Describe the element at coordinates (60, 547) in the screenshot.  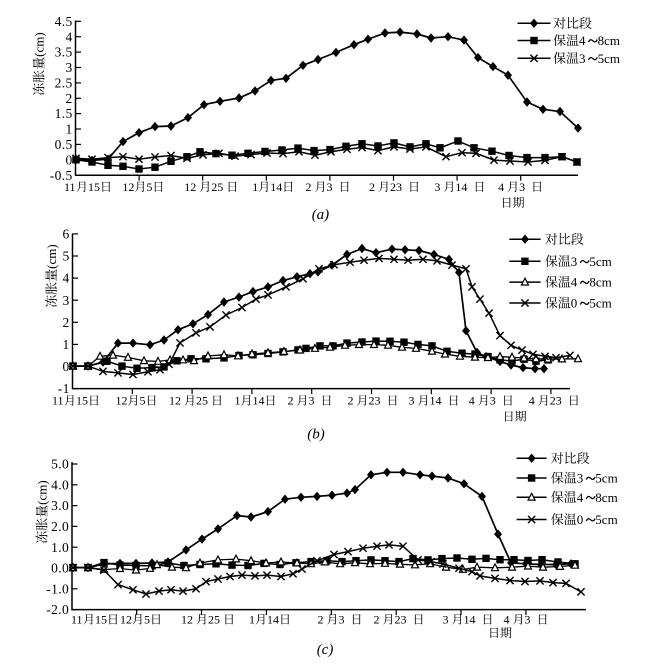
I see `svg-text: 1.0` at that location.